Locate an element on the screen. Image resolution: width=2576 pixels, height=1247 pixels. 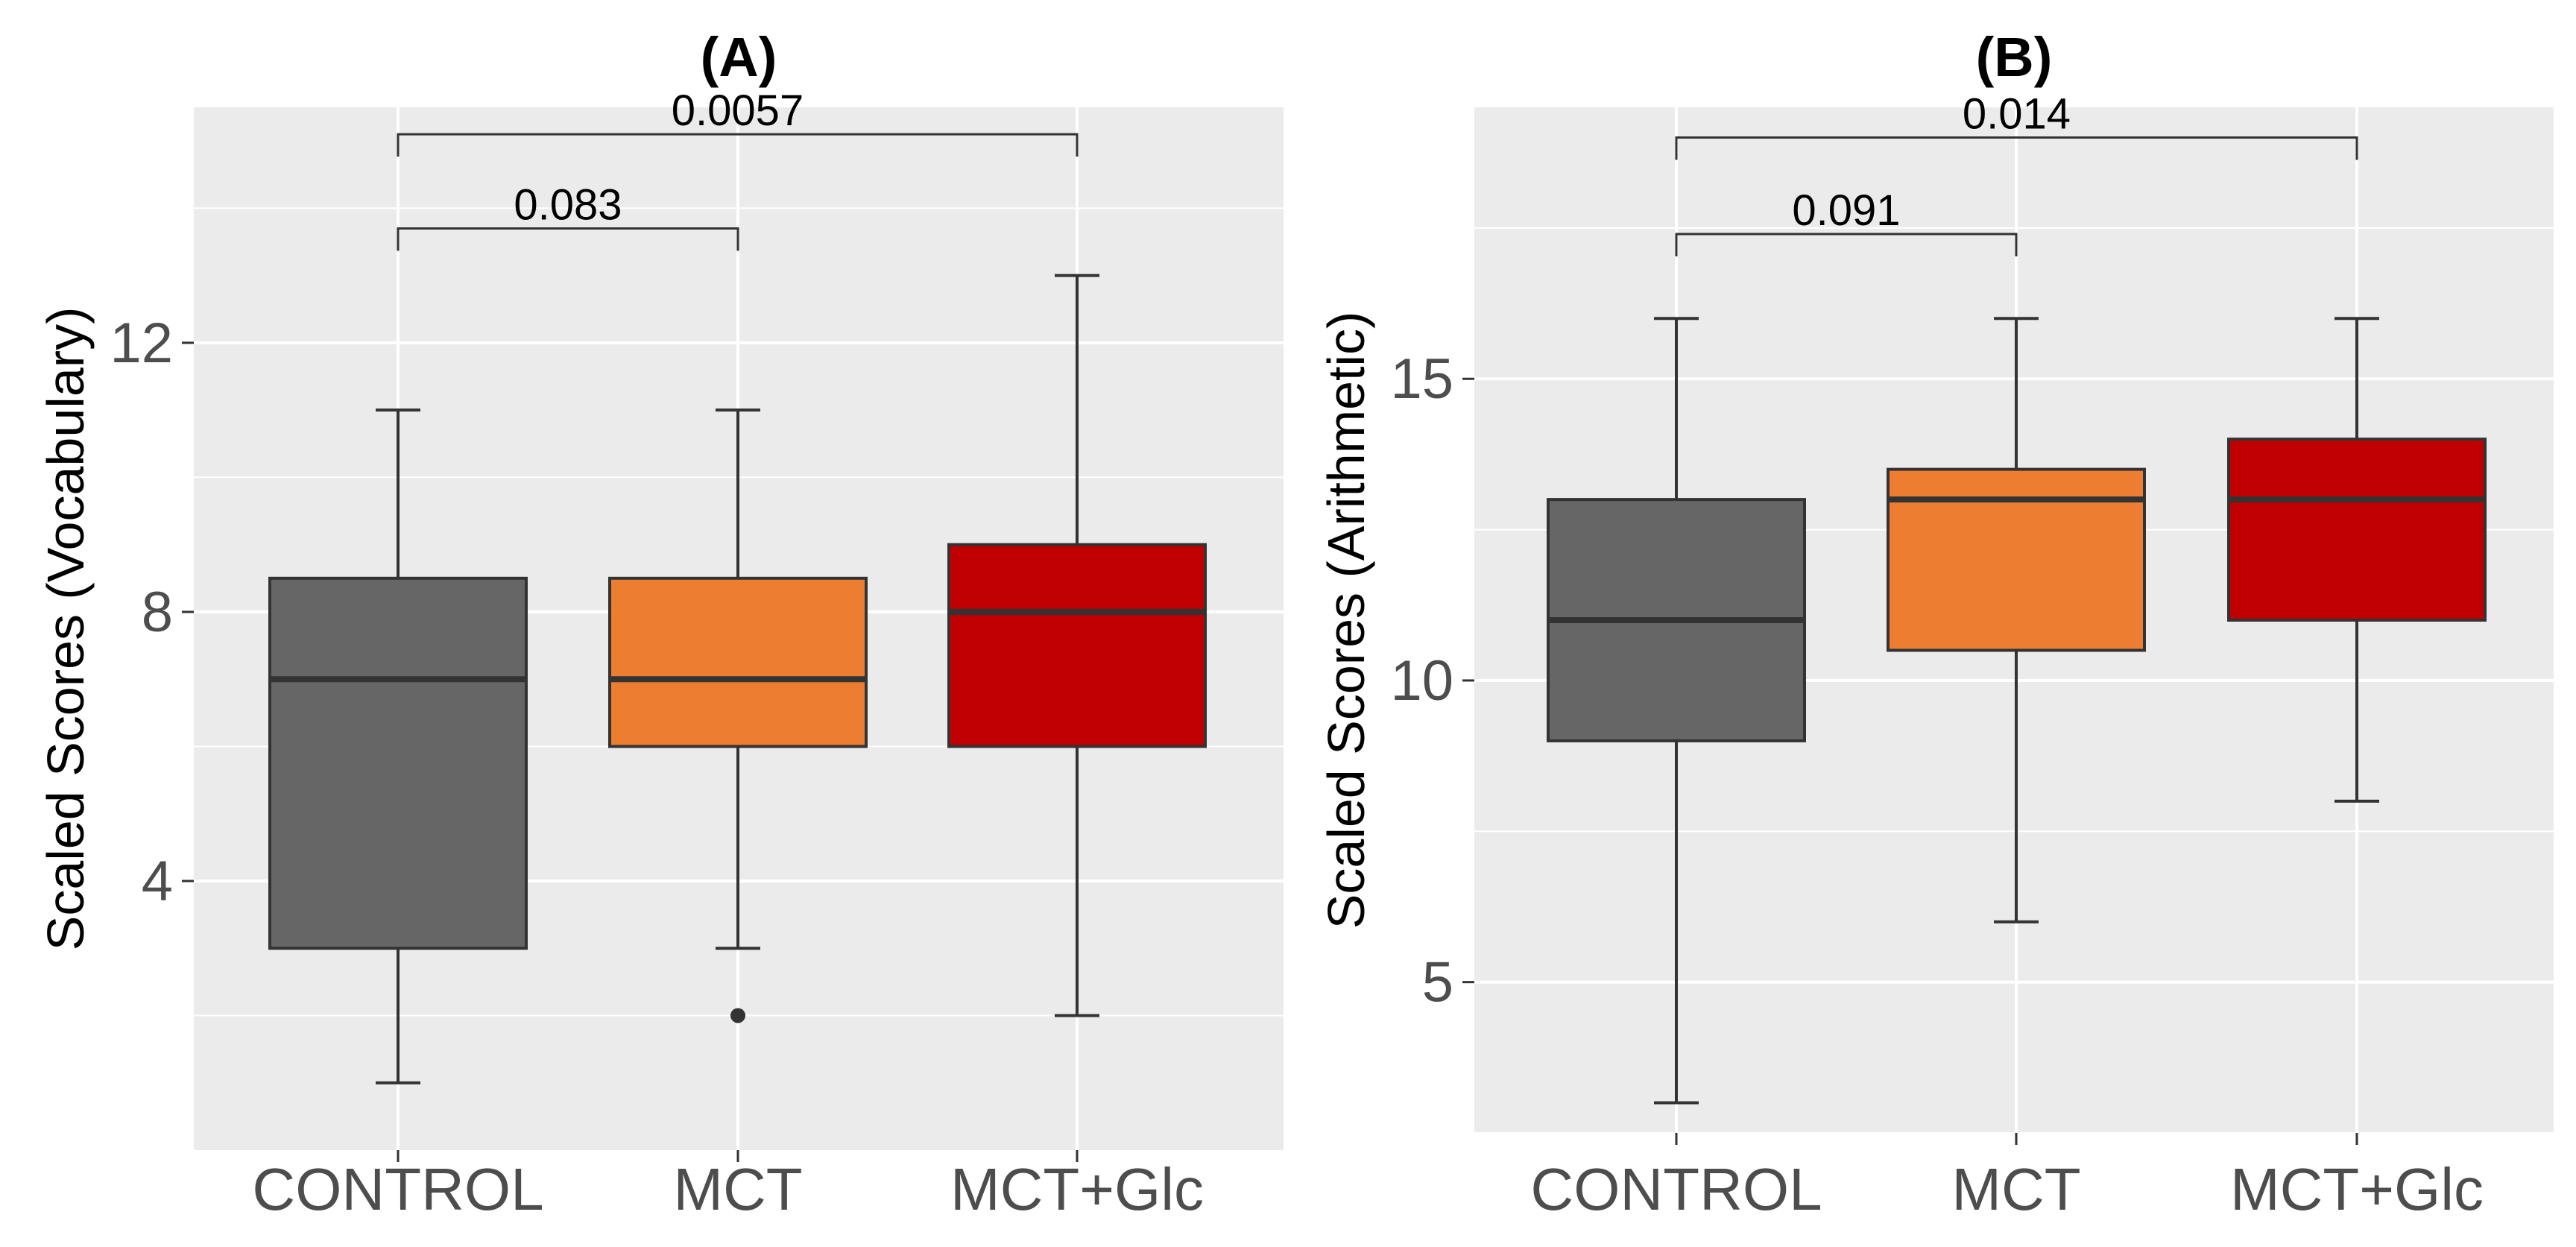
p-value-label: 0.091 is located at coordinates (1846, 210).